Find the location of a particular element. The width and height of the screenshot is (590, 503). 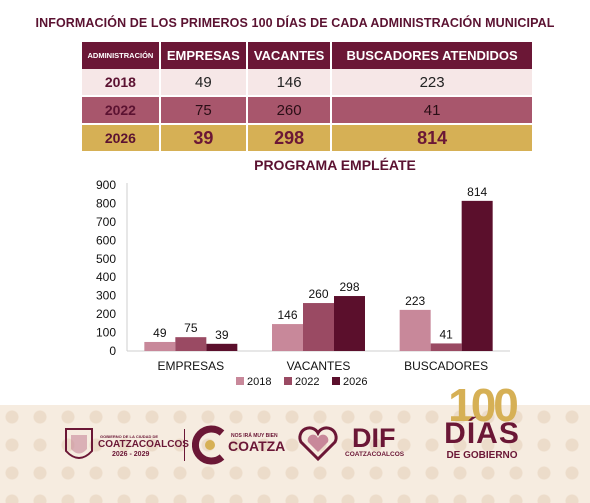

bar-vacantes-2026 is located at coordinates (349, 323).